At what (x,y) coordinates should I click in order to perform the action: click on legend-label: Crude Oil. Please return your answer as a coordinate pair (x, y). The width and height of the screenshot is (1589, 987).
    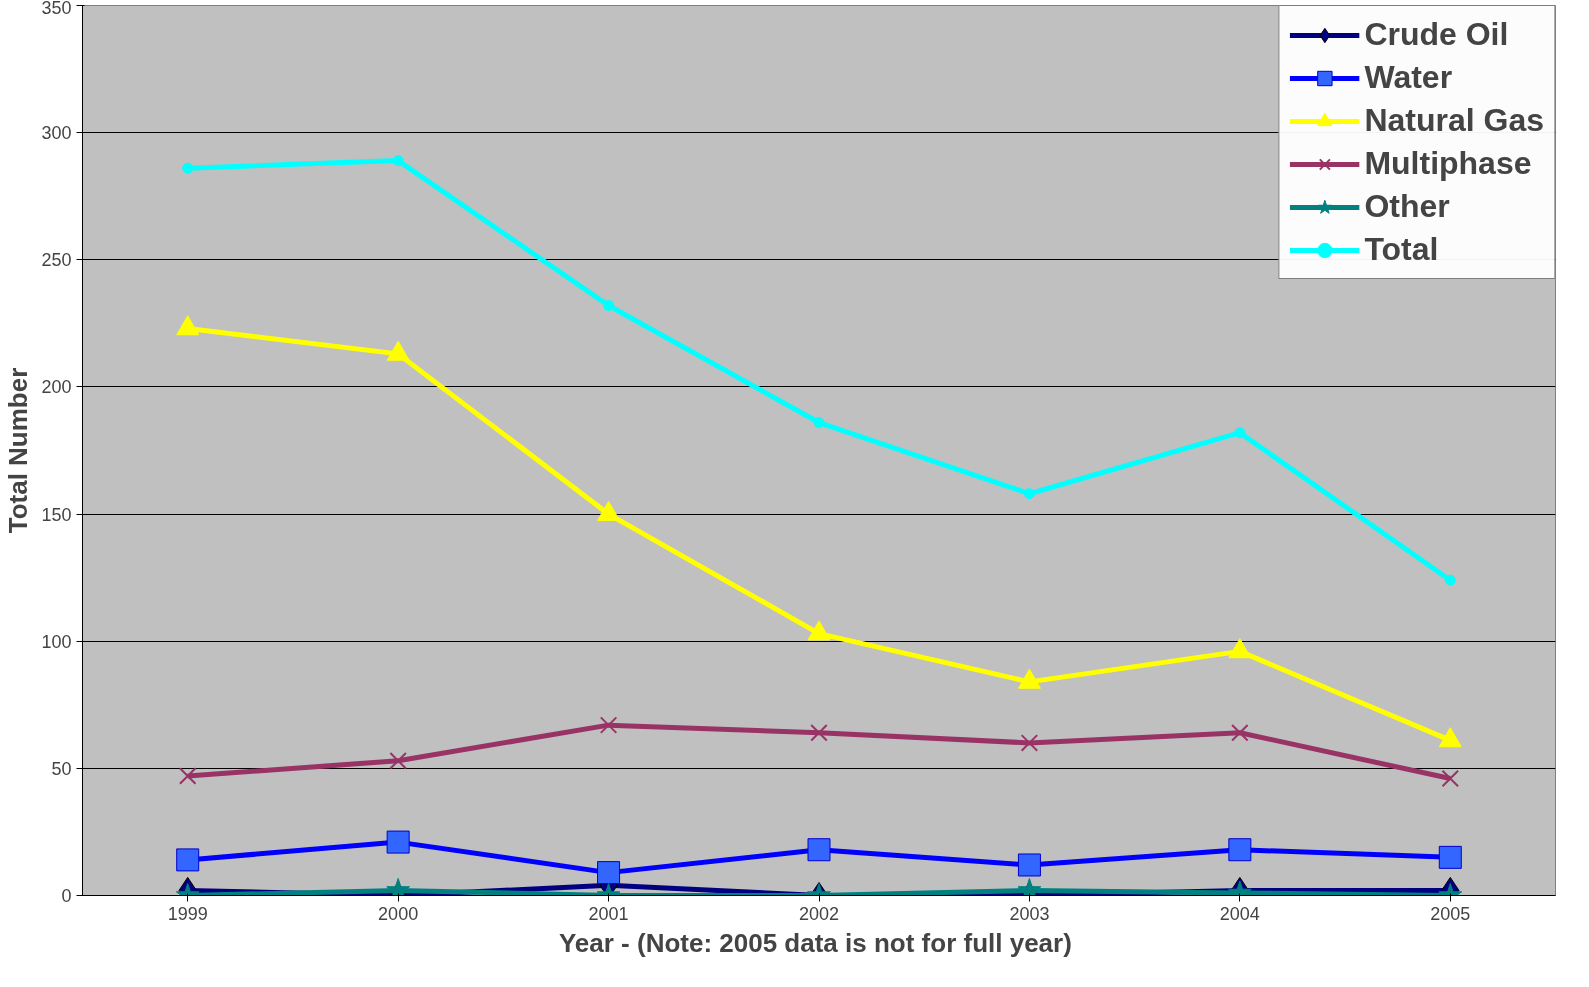
    Looking at the image, I should click on (1436, 34).